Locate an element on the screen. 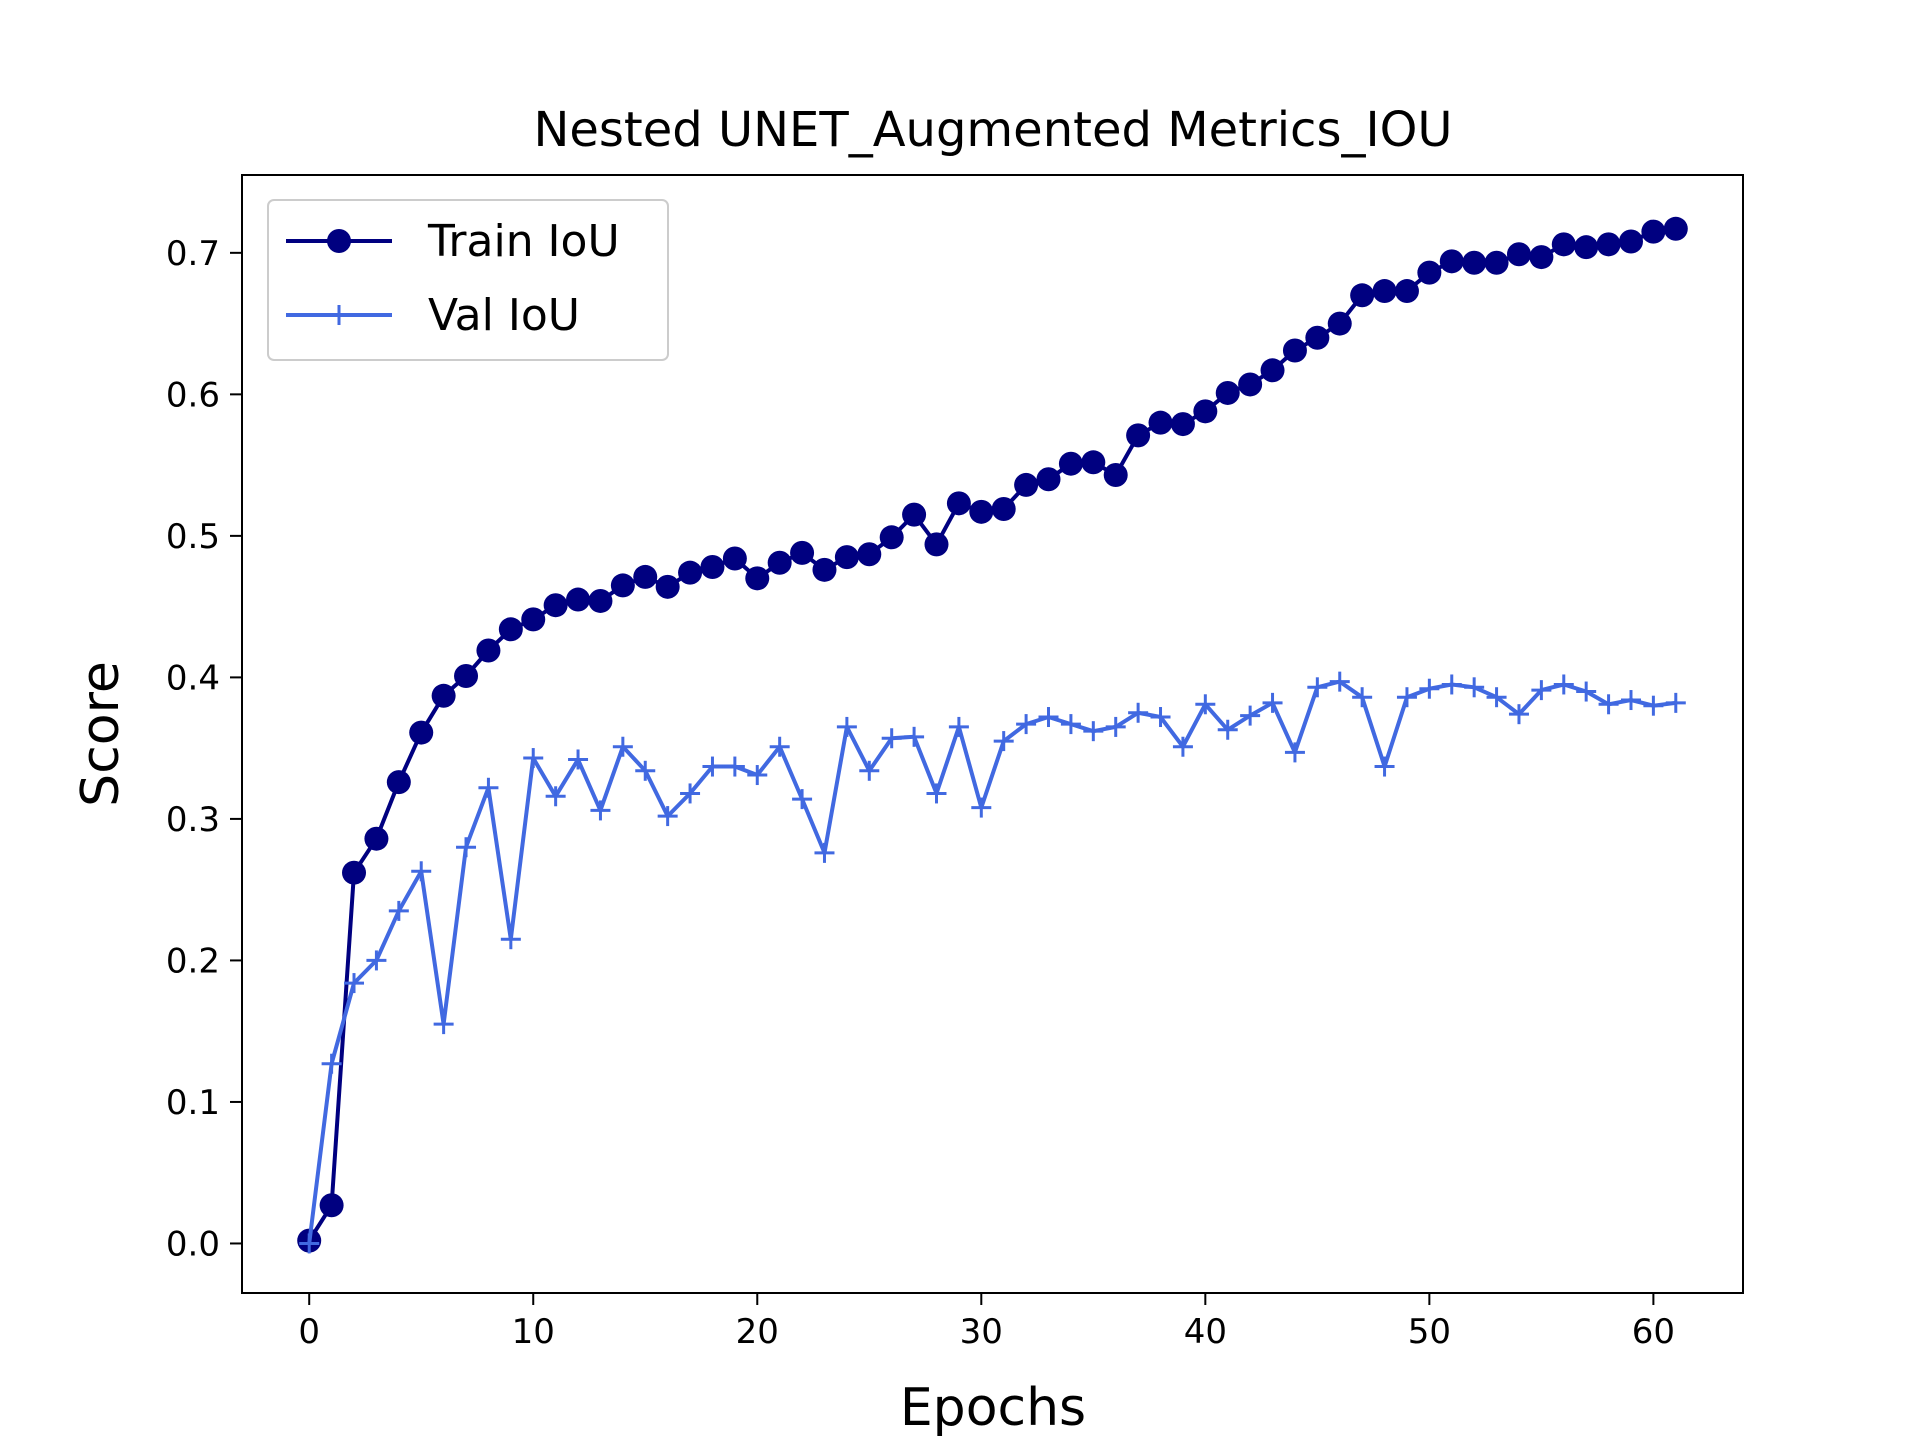 This screenshot has height=1440, width=1920. x-tick-label: 10 is located at coordinates (533, 1332).